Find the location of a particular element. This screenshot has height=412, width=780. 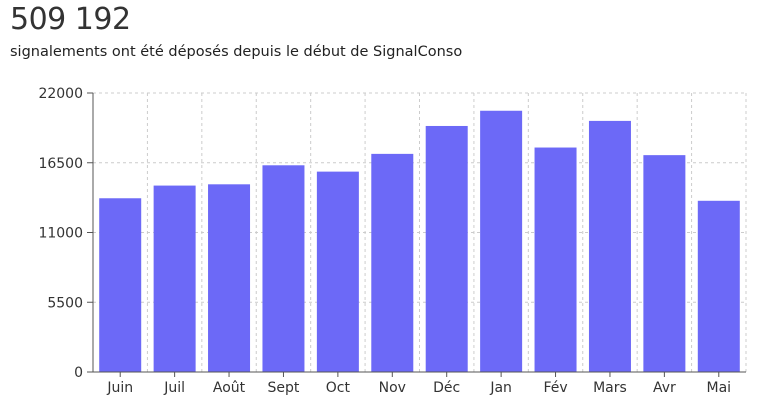

x-tick-label: Nov is located at coordinates (392, 388).